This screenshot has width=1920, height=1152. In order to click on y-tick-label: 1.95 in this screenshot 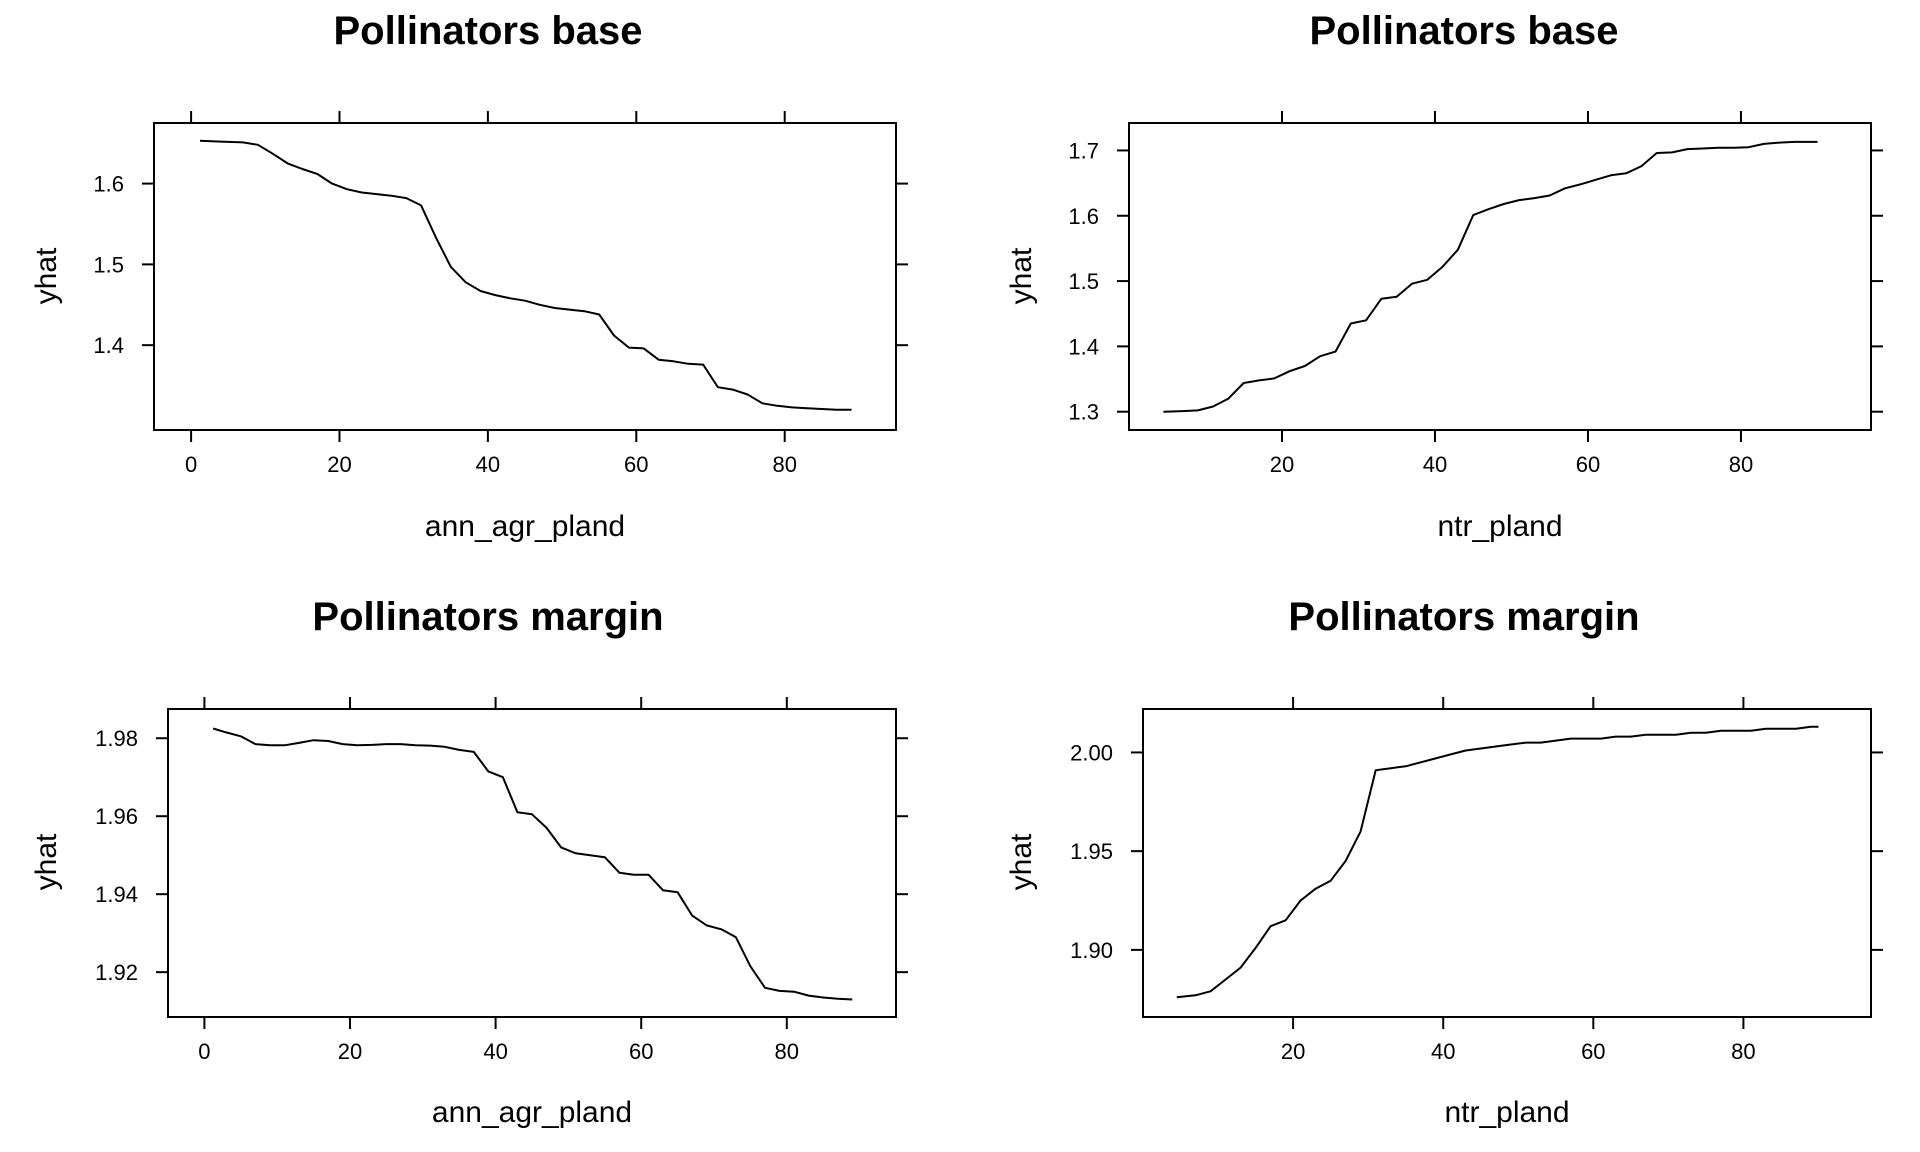, I will do `click(1091, 851)`.